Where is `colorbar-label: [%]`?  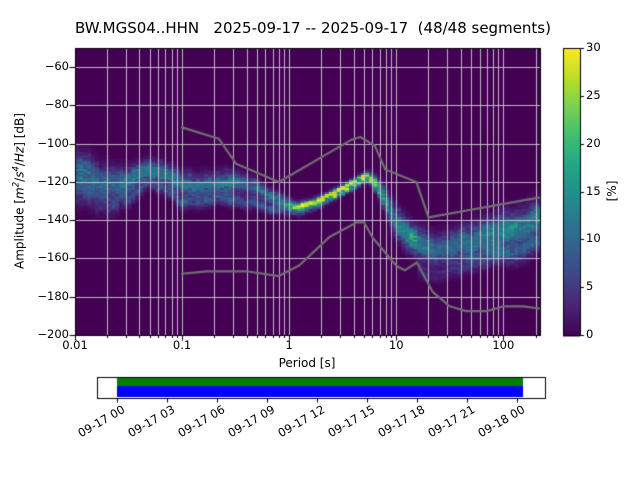
colorbar-label: [%] is located at coordinates (612, 191).